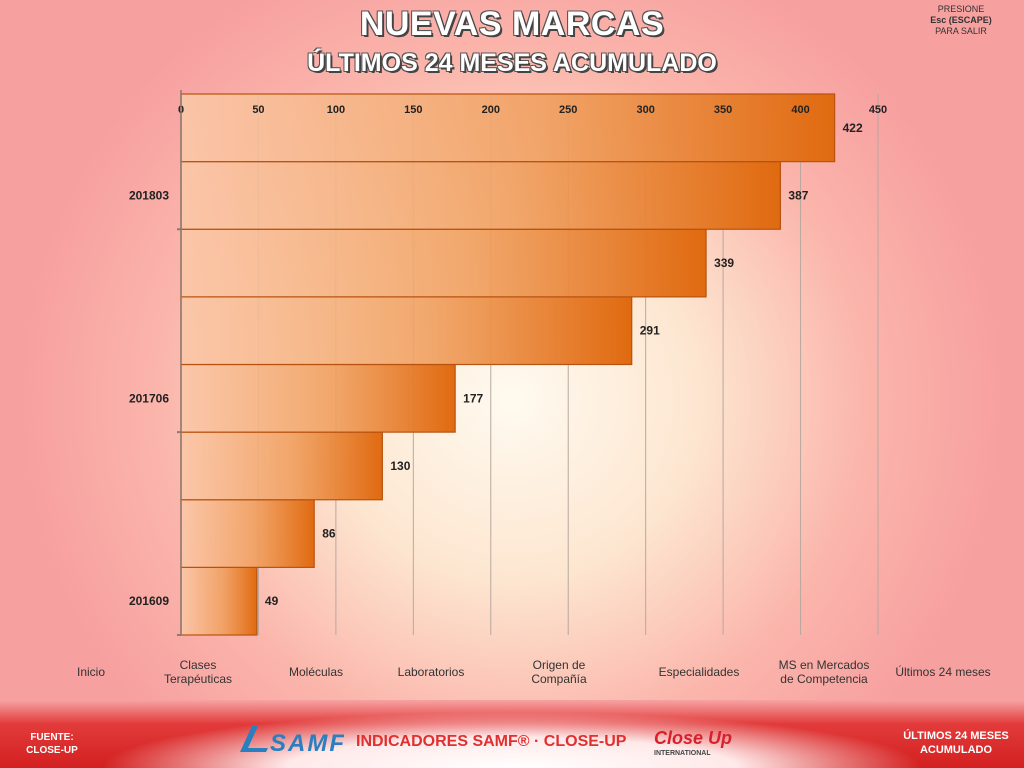  Describe the element at coordinates (650, 331) in the screenshot. I see `data-label: 291` at that location.